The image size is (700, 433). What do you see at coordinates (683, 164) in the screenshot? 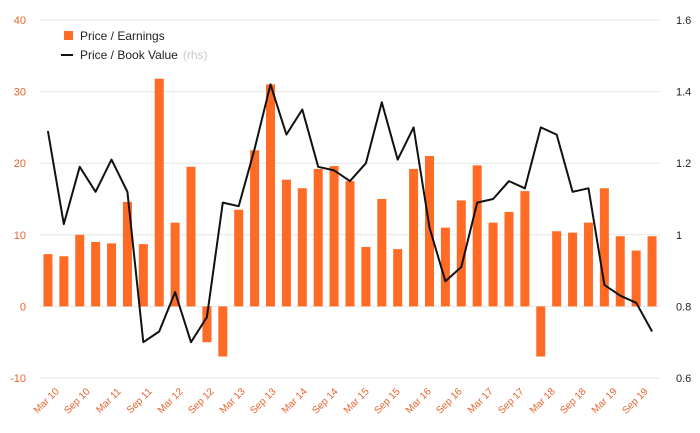
I see `right-axis-tick-label: 1.2` at bounding box center [683, 164].